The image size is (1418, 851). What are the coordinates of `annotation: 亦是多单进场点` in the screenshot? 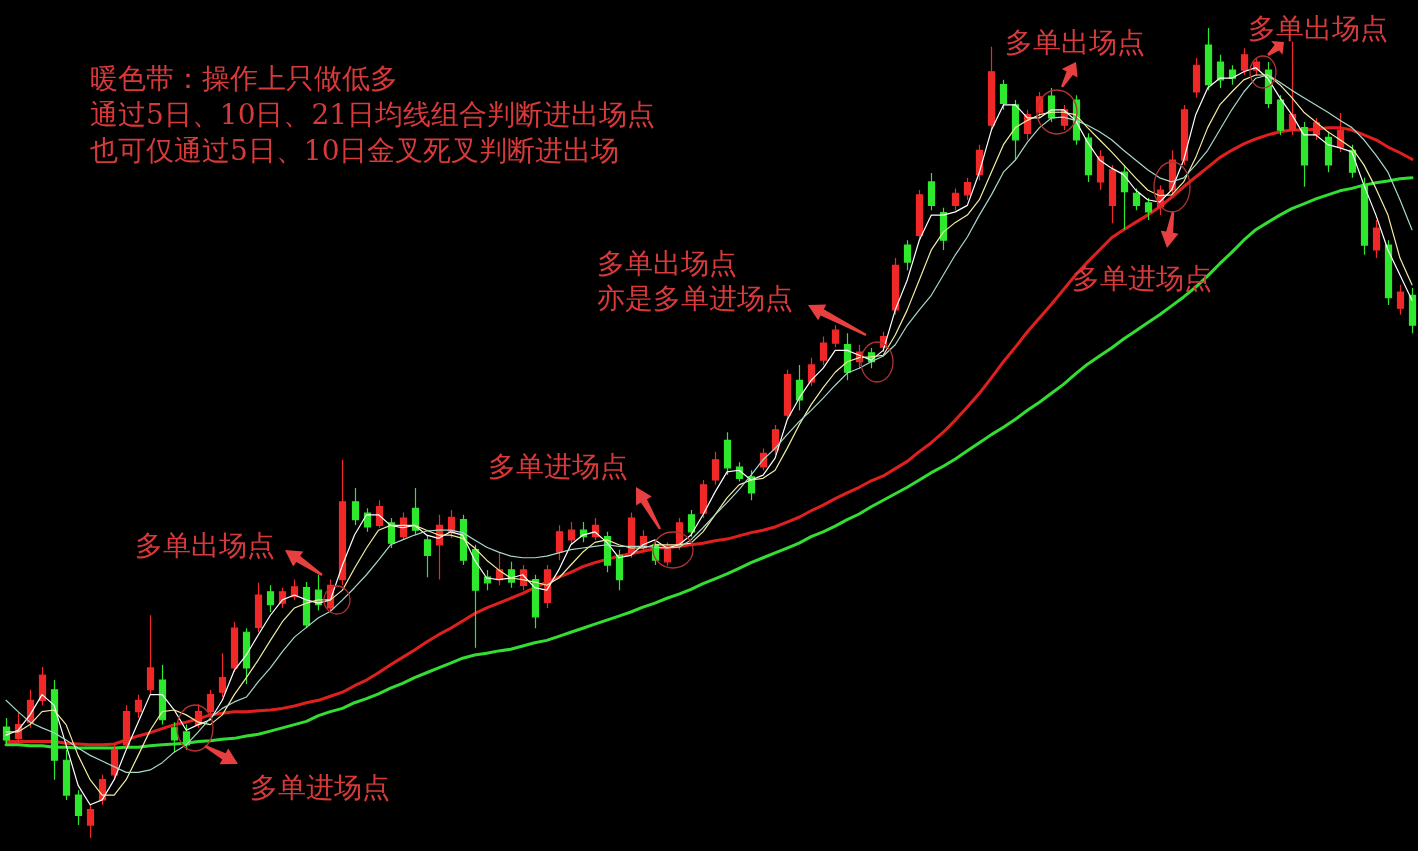 It's located at (695, 298).